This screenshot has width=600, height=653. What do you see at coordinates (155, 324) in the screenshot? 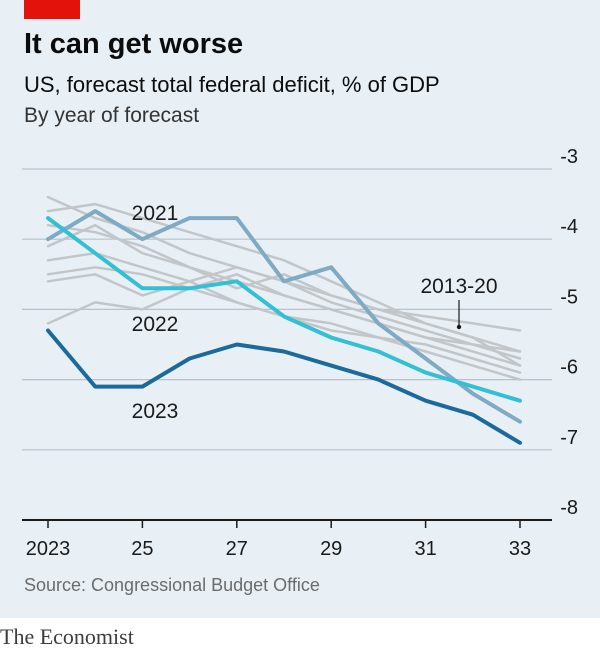
I see `series-label-2022: 2022` at bounding box center [155, 324].